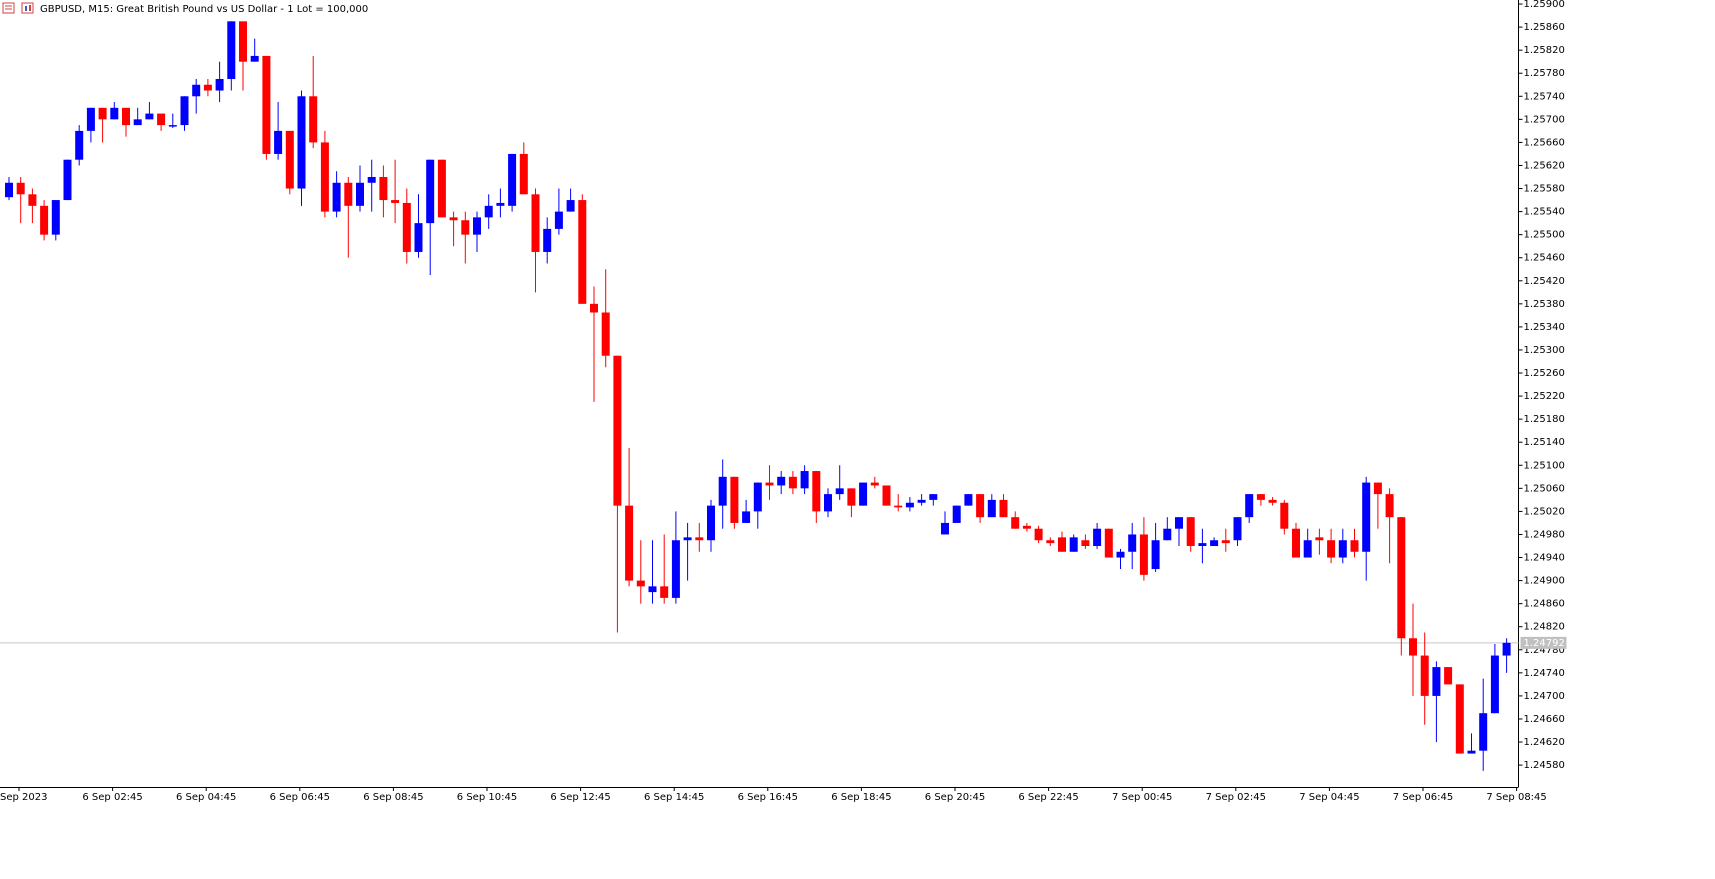  Describe the element at coordinates (300, 797) in the screenshot. I see `x-tick-label: 6 Sep 06:45` at that location.